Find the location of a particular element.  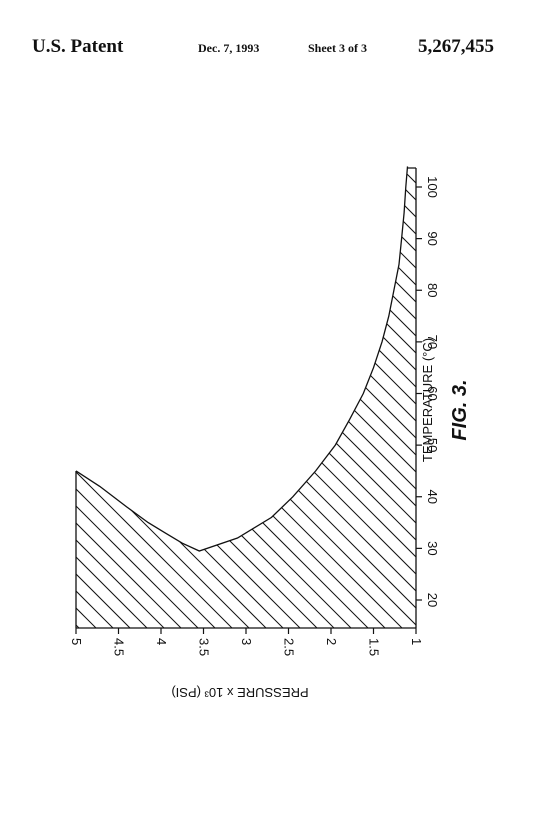

x-tick-label: 20 is located at coordinates (432, 600).